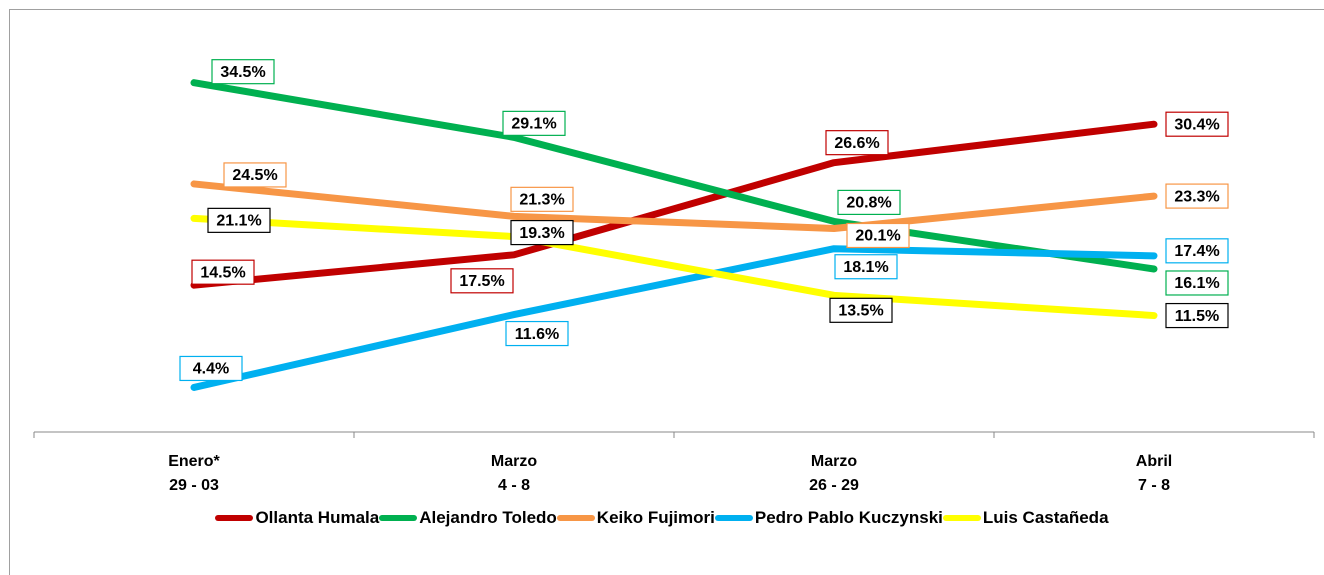  I want to click on legend-item: Keiko Fujimori, so click(635, 518).